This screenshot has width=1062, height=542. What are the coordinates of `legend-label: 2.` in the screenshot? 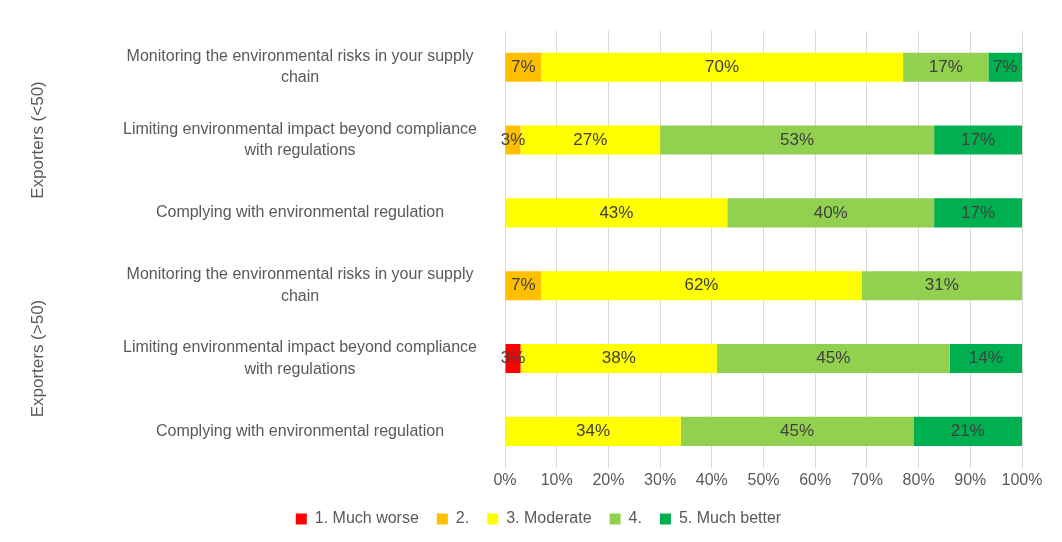 It's located at (462, 518).